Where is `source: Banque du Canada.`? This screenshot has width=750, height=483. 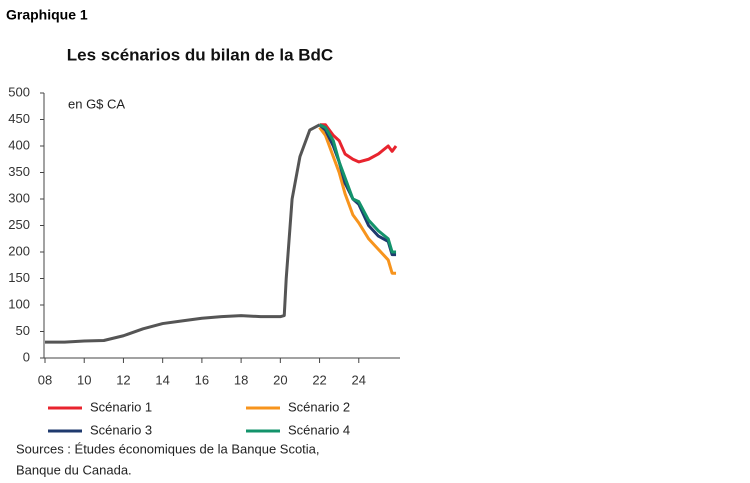
source: Banque du Canada. is located at coordinates (74, 469).